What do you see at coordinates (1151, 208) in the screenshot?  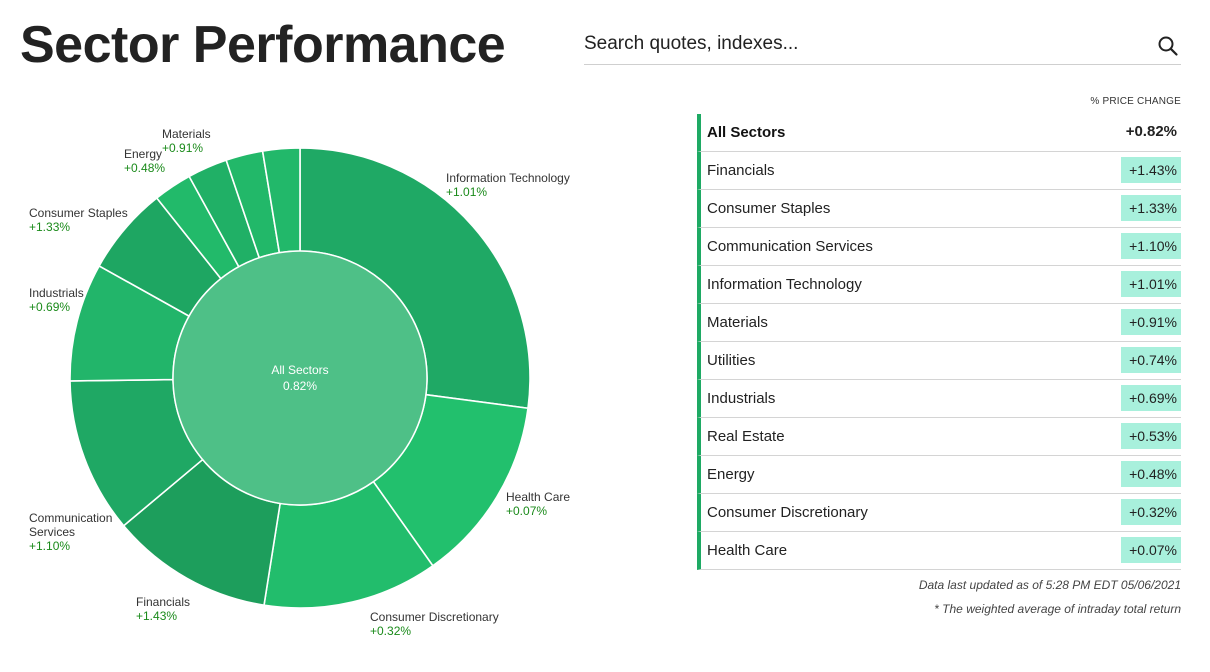 I see `row-value: +1.33%` at bounding box center [1151, 208].